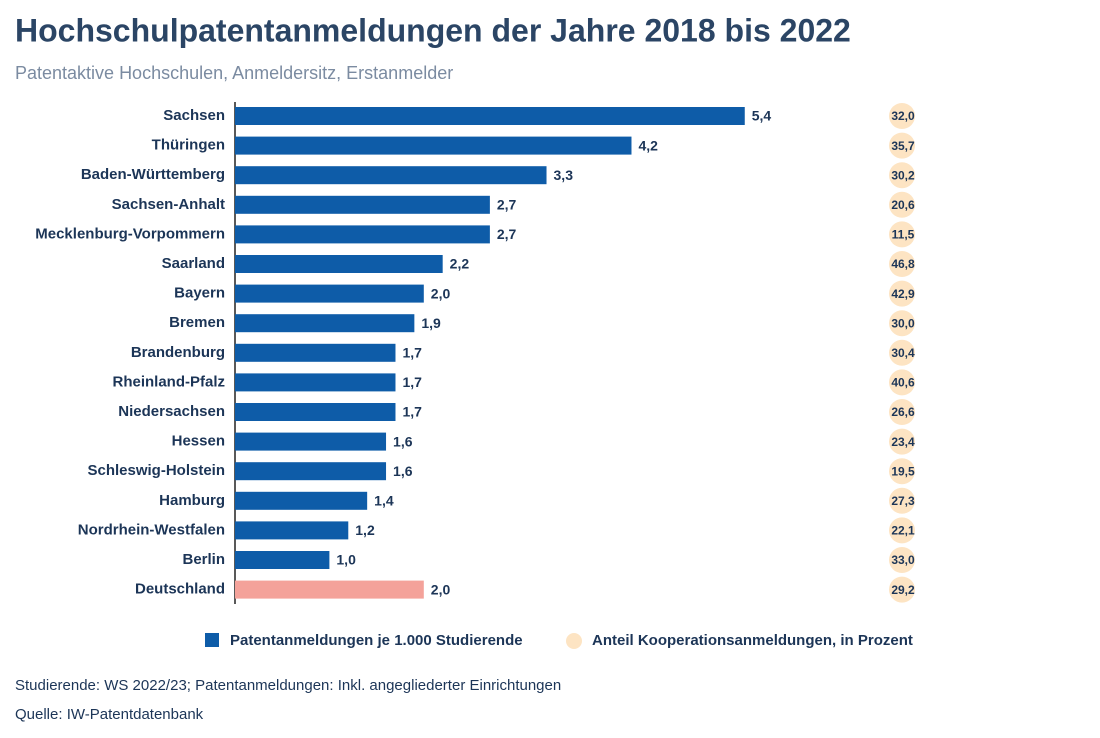 The width and height of the screenshot is (1100, 738). I want to click on category-label: Baden-Württemberg, so click(153, 174).